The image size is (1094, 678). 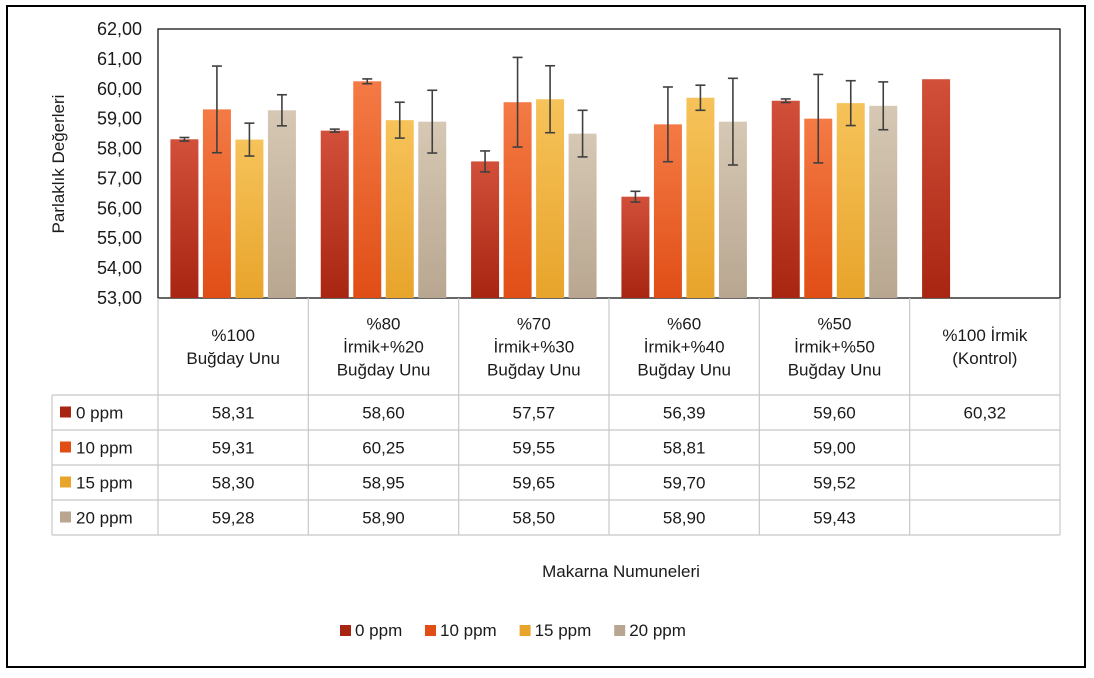 I want to click on legend-label: 20 ppm, so click(x=657, y=630).